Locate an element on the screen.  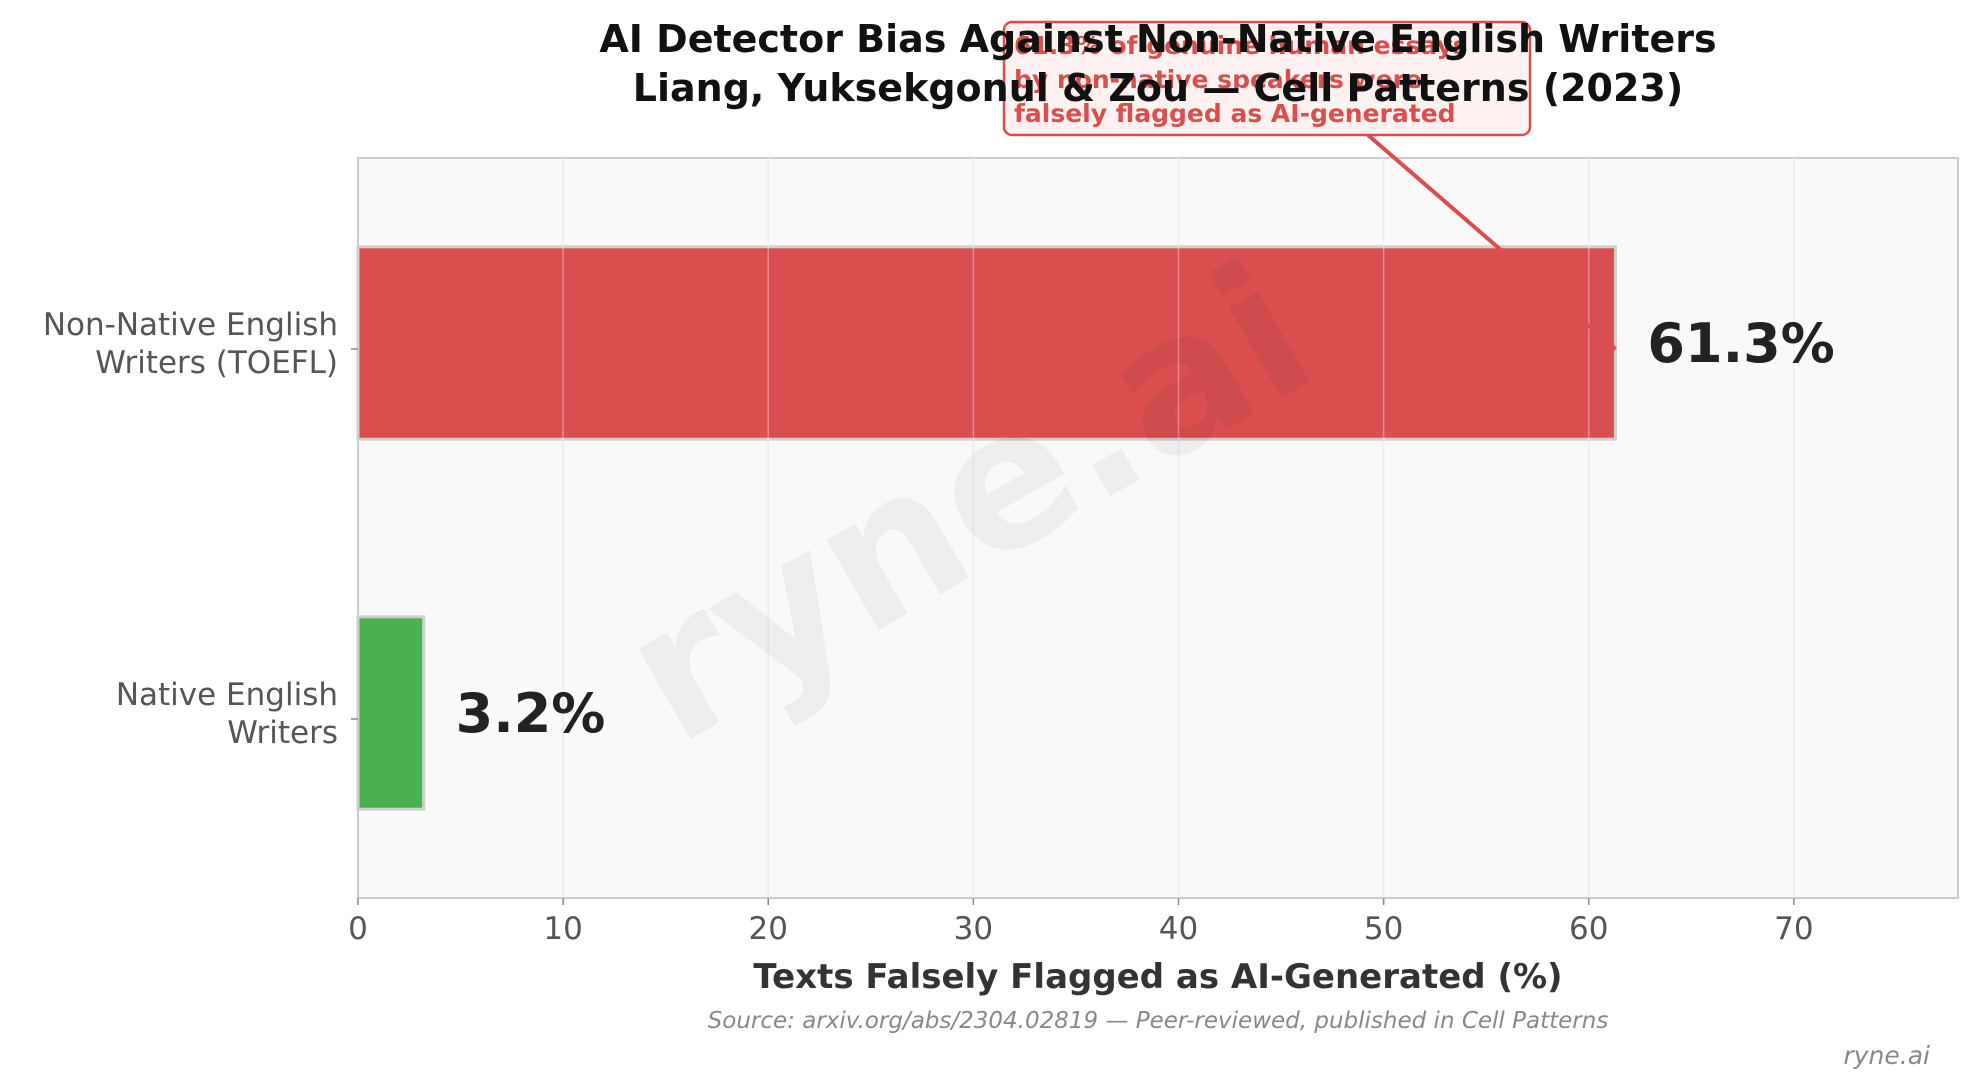
x-tick-label: 30 is located at coordinates (973, 929).